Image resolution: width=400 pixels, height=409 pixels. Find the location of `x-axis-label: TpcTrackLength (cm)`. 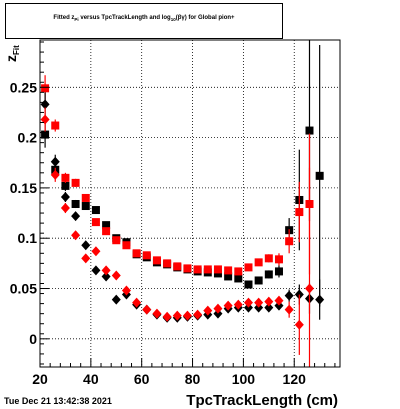

x-axis-label: TpcTrackLength (cm) is located at coordinates (262, 400).